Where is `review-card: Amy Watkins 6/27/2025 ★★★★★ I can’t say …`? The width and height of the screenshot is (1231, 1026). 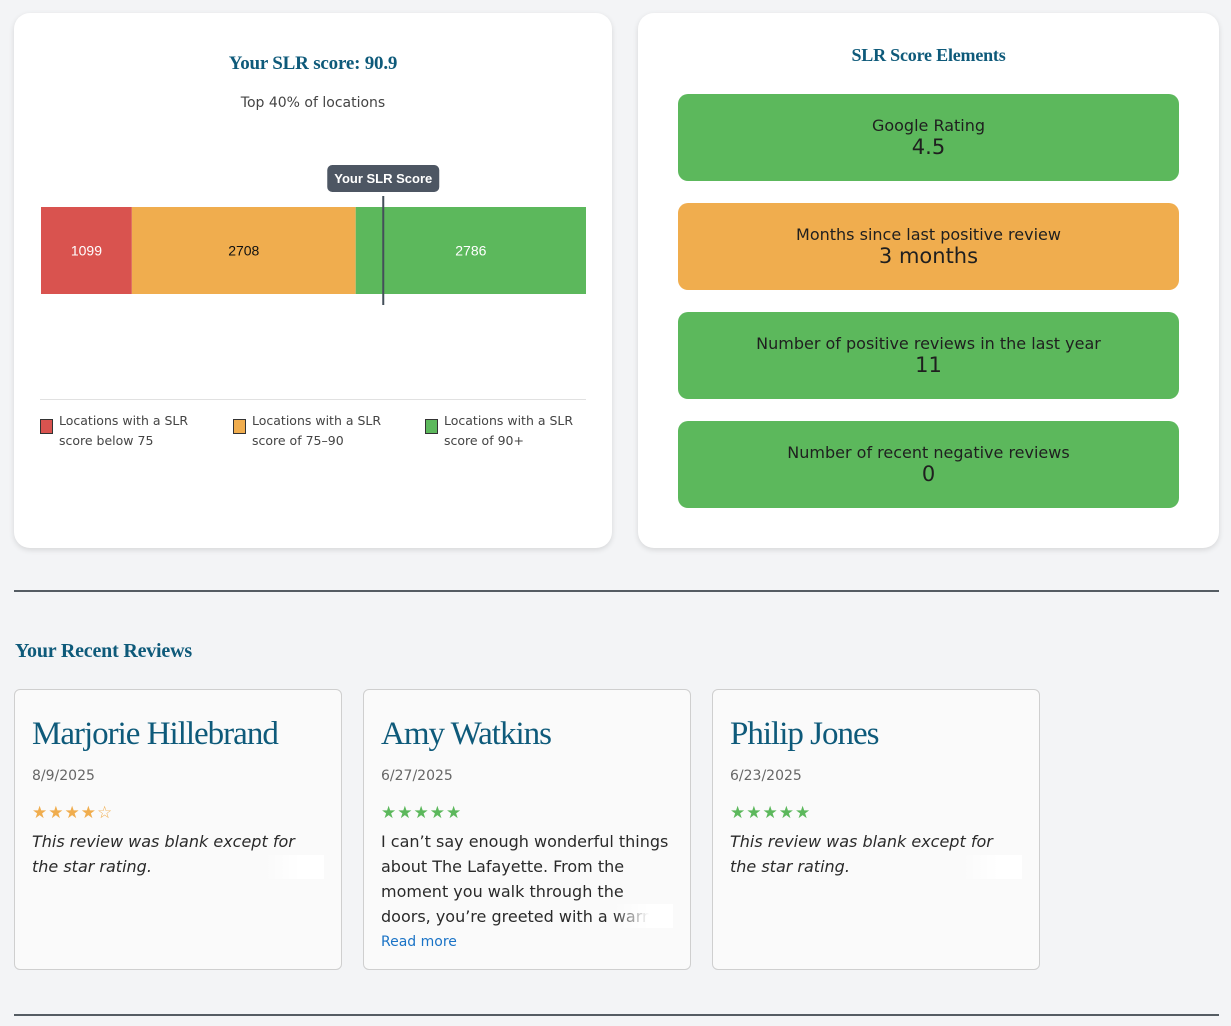 review-card: Amy Watkins 6/27/2025 ★★★★★ I can’t say … is located at coordinates (527, 829).